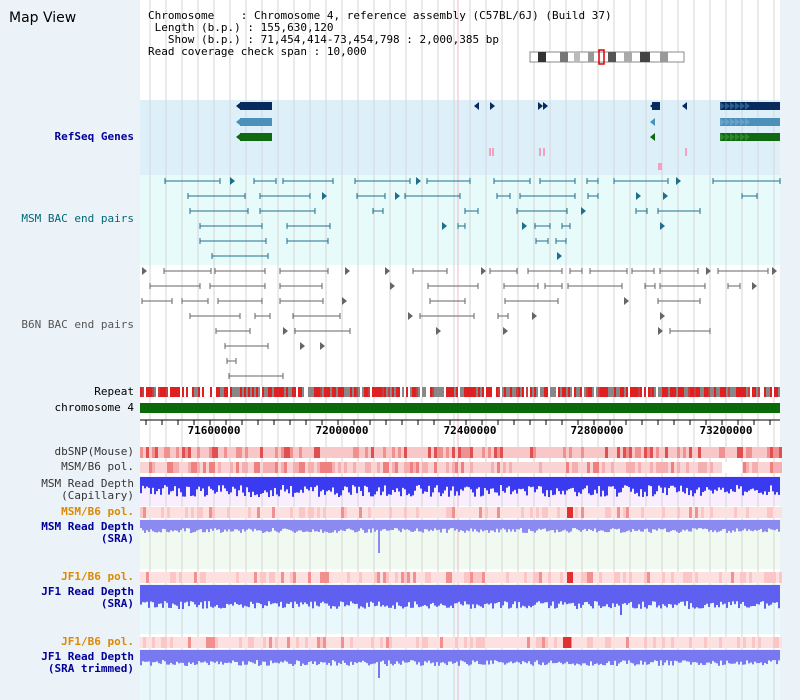  What do you see at coordinates (87, 591) in the screenshot?
I see `track-label-jf1-depth-sra: JF1 Read Depth` at bounding box center [87, 591].